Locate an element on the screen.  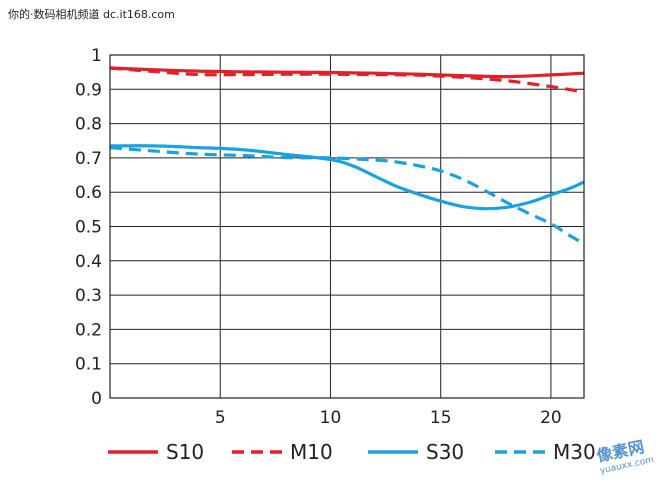
legend-label-m30: M30 is located at coordinates (574, 452).